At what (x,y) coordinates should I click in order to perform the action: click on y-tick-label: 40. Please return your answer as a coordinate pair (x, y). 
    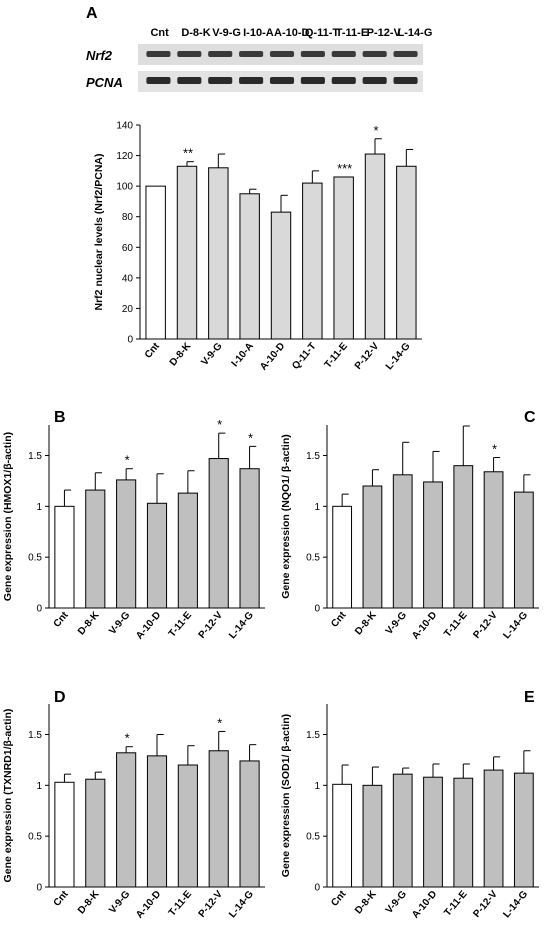
    Looking at the image, I should click on (128, 278).